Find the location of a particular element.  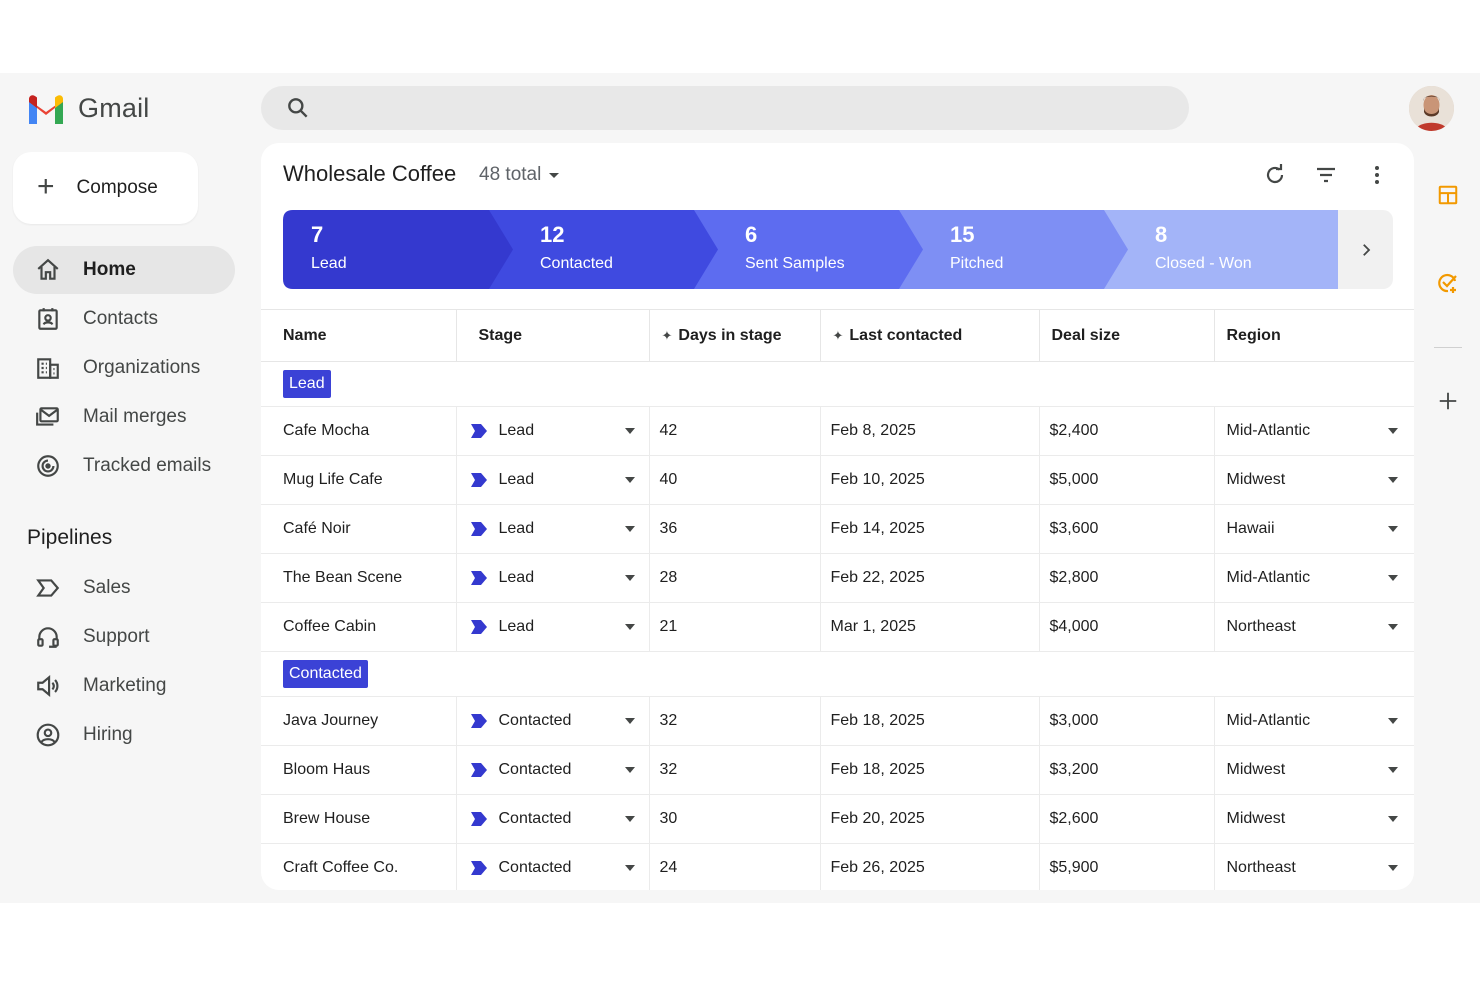

layout-panel-icon is located at coordinates (1448, 195).